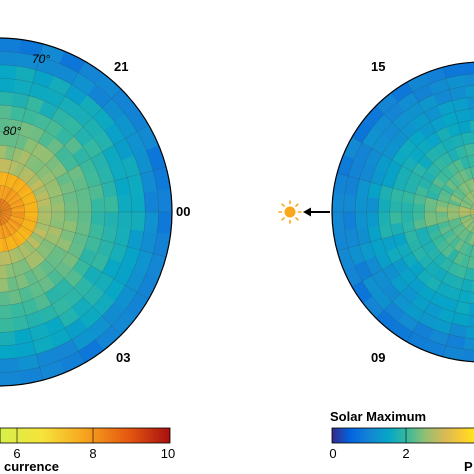 The height and width of the screenshot is (474, 474). I want to click on right-cb-tick-0: 0, so click(332, 453).